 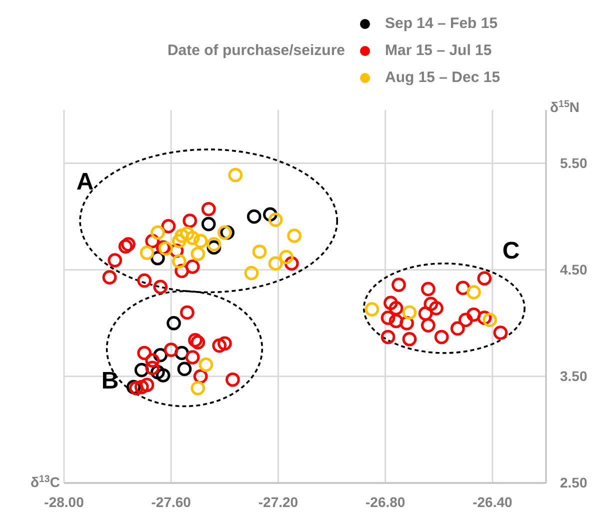 What do you see at coordinates (64, 502) in the screenshot?
I see `x-tick-label: -28.00` at bounding box center [64, 502].